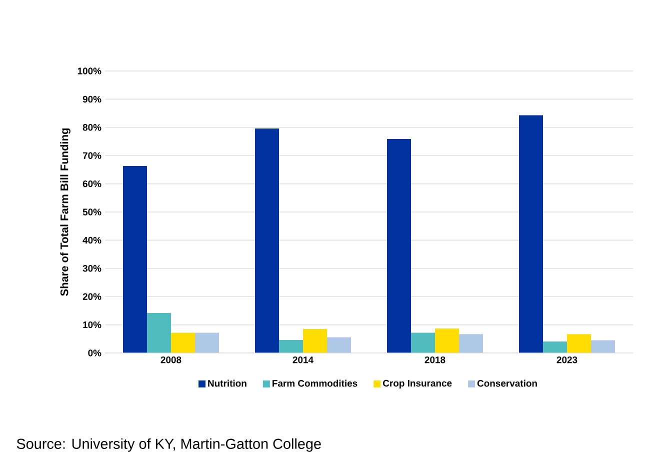  I want to click on y-tick-label: 40%, so click(92, 240).